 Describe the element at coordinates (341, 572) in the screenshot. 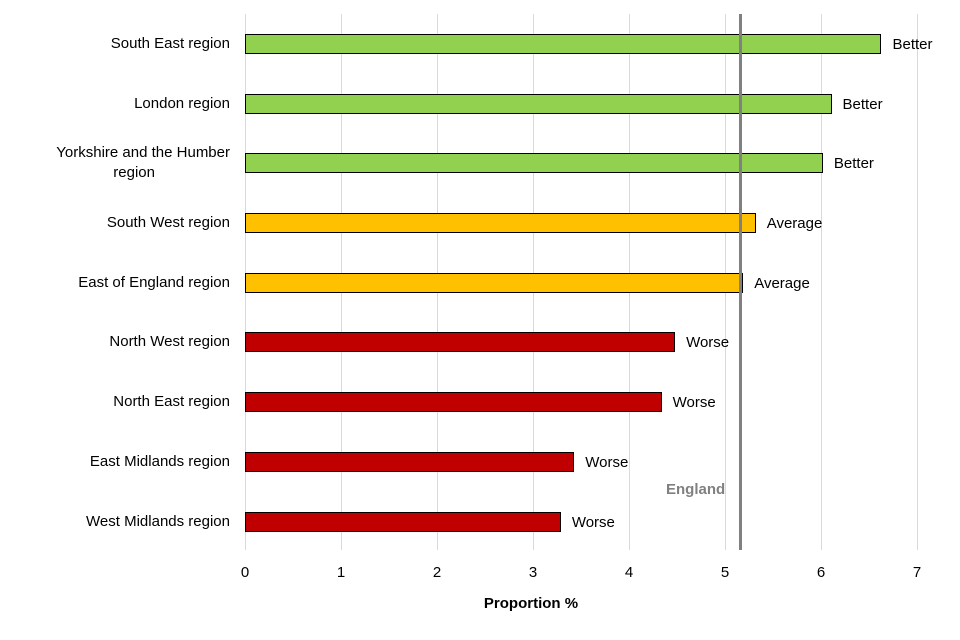

I see `x-tick-label: 1` at that location.